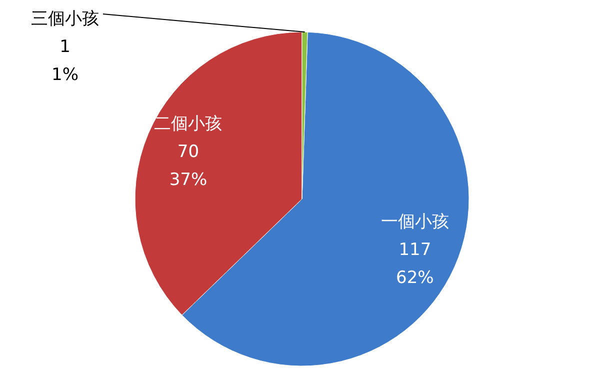 This screenshot has width=600, height=392. What do you see at coordinates (414, 222) in the screenshot?
I see `slice-label: 一個小孩` at bounding box center [414, 222].